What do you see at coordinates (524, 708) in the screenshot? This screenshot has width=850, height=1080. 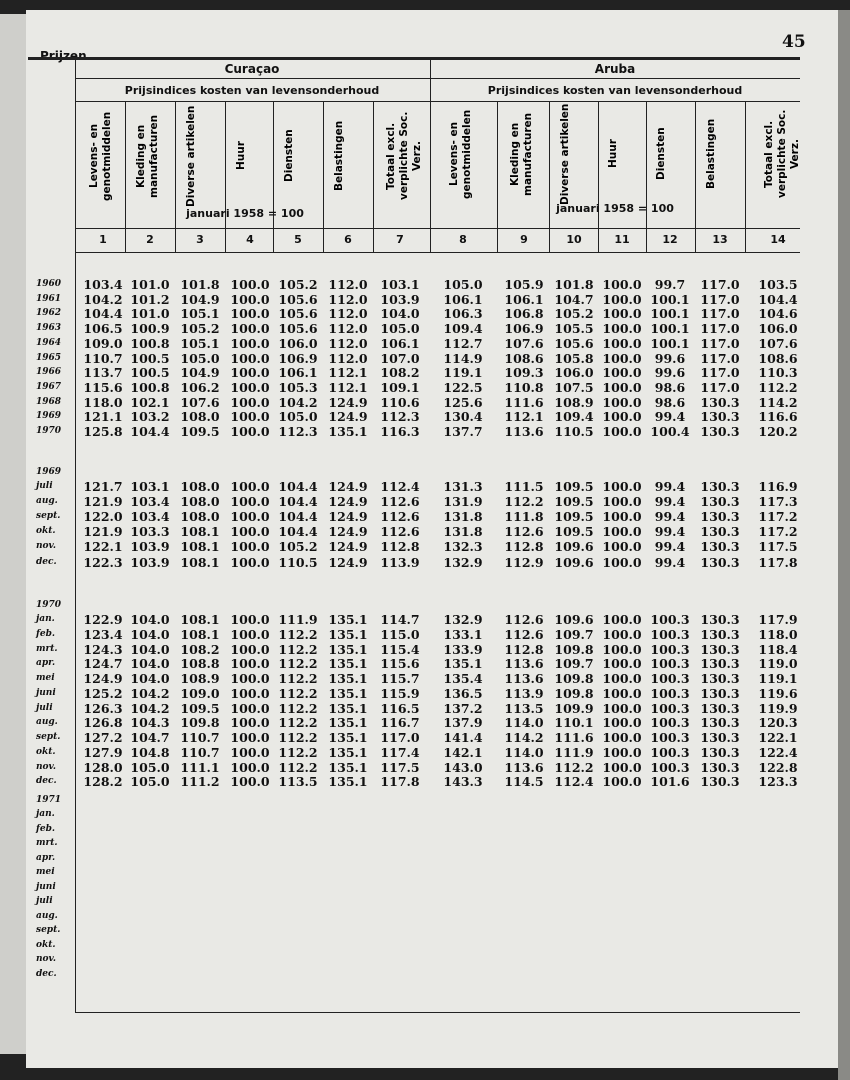 I see `cell: 113.5` at bounding box center [524, 708].